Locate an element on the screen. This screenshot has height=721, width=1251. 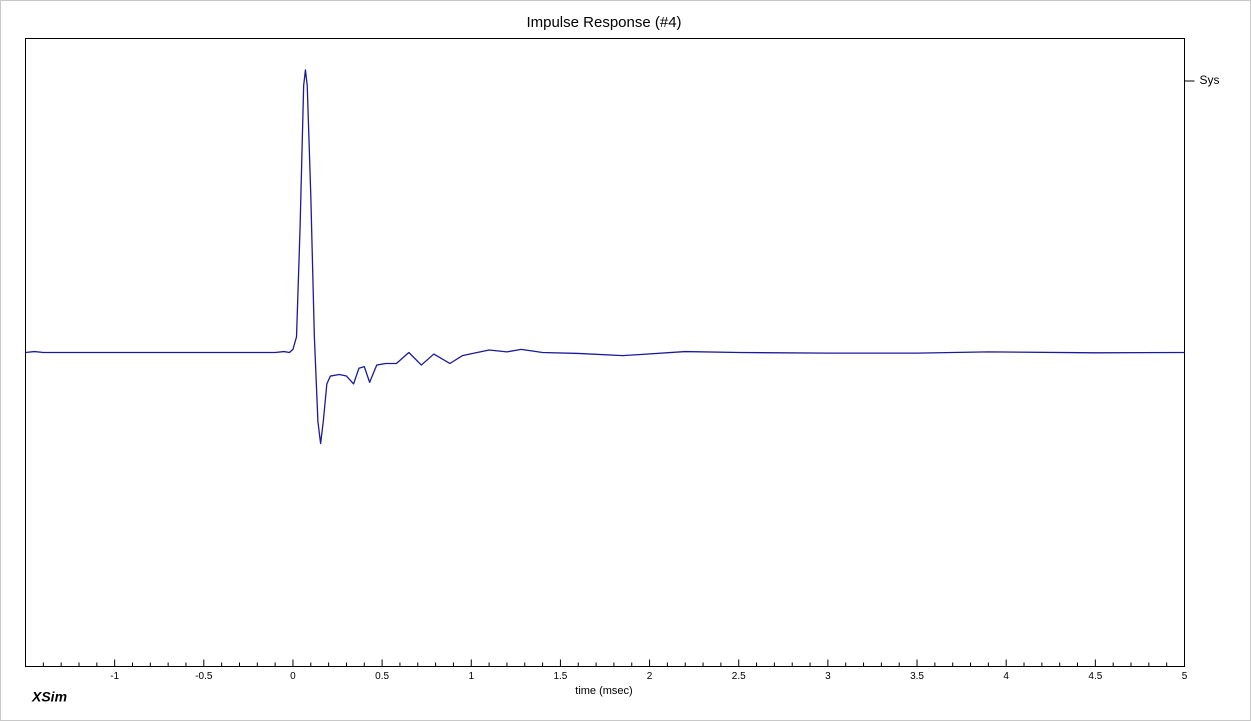
x-tick-label: 0 is located at coordinates (293, 676).